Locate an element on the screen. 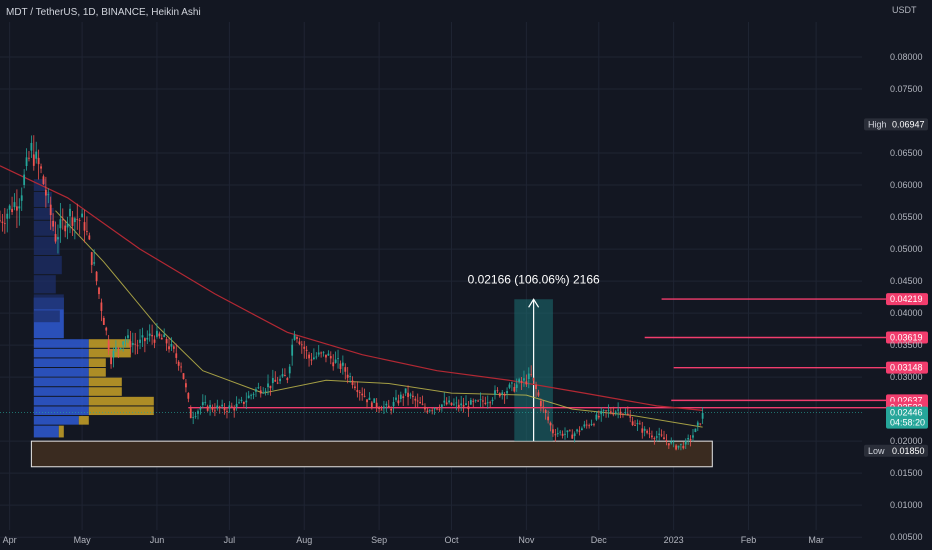 This screenshot has width=932, height=550. low-tag is located at coordinates (896, 450).